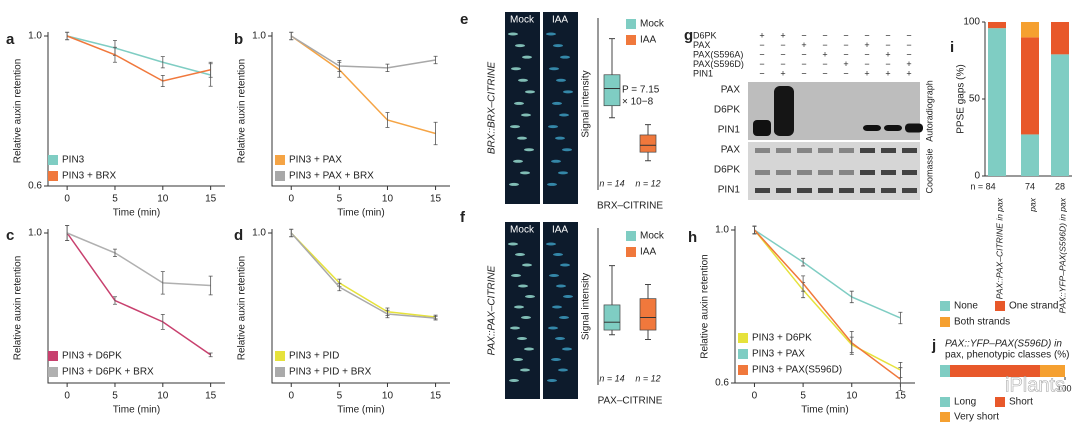  What do you see at coordinates (340, 396) in the screenshot?
I see `x-tick-label: 5` at bounding box center [340, 396].